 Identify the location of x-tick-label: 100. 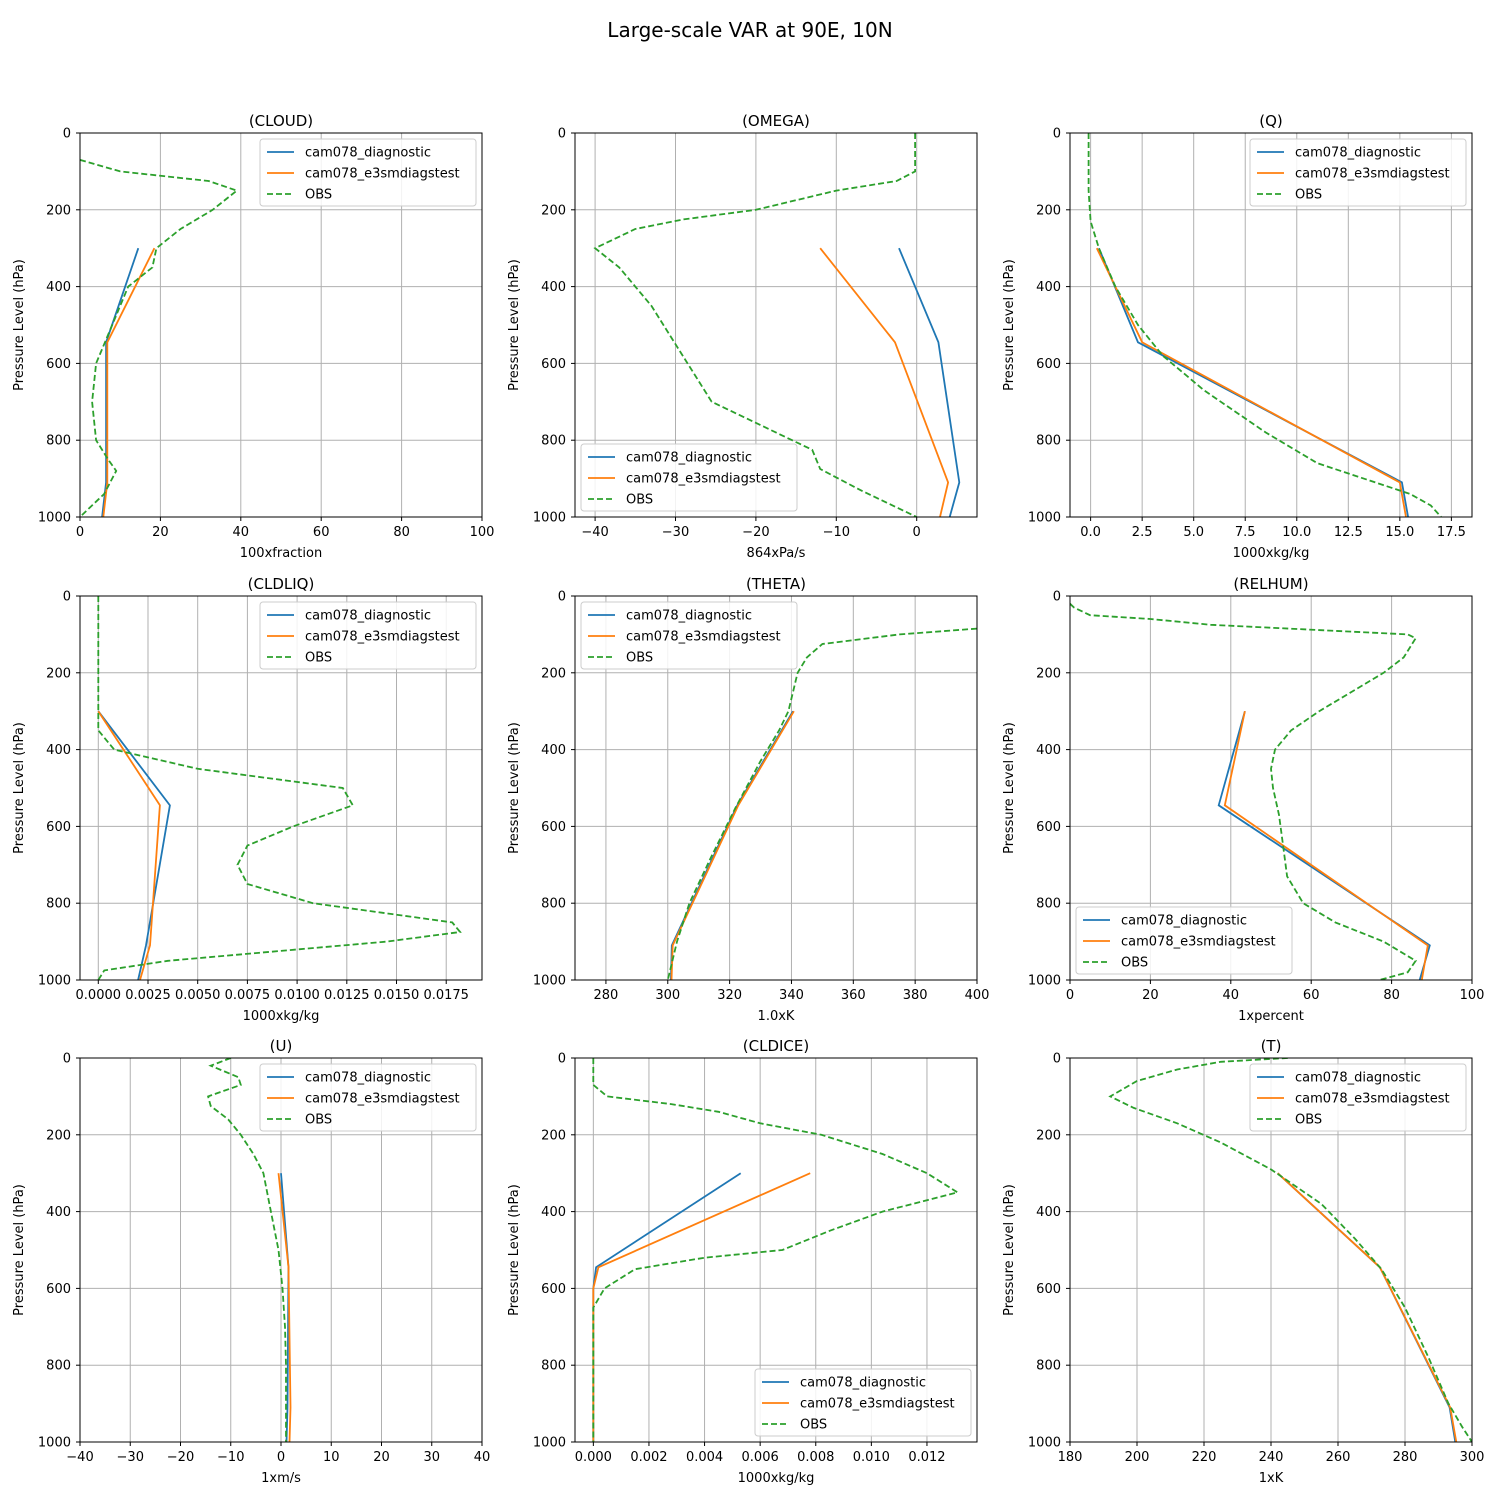
(1472, 995).